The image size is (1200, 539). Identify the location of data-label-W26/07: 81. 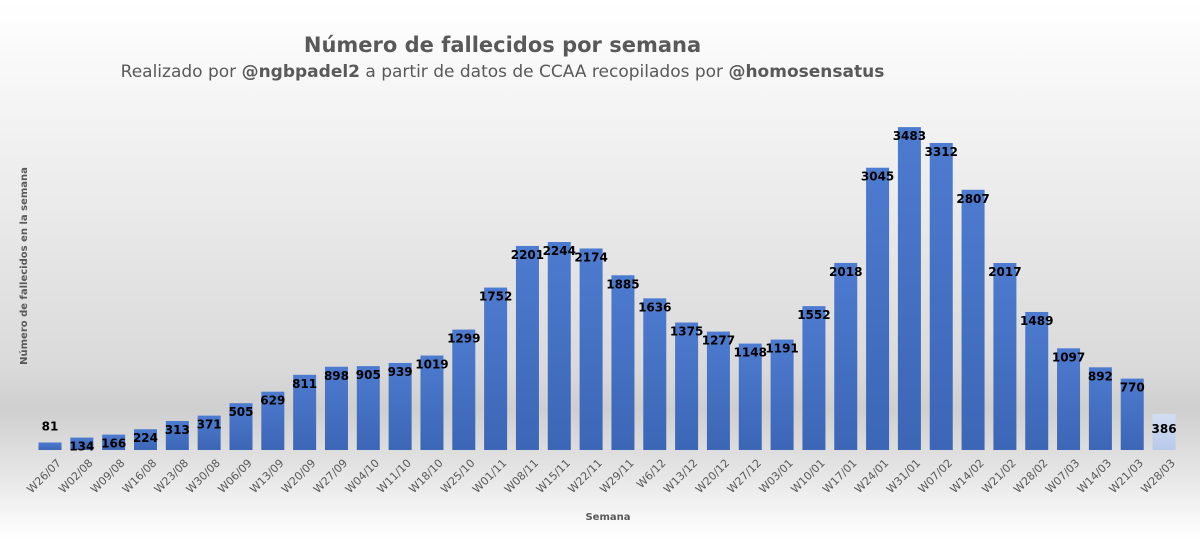
(50, 426).